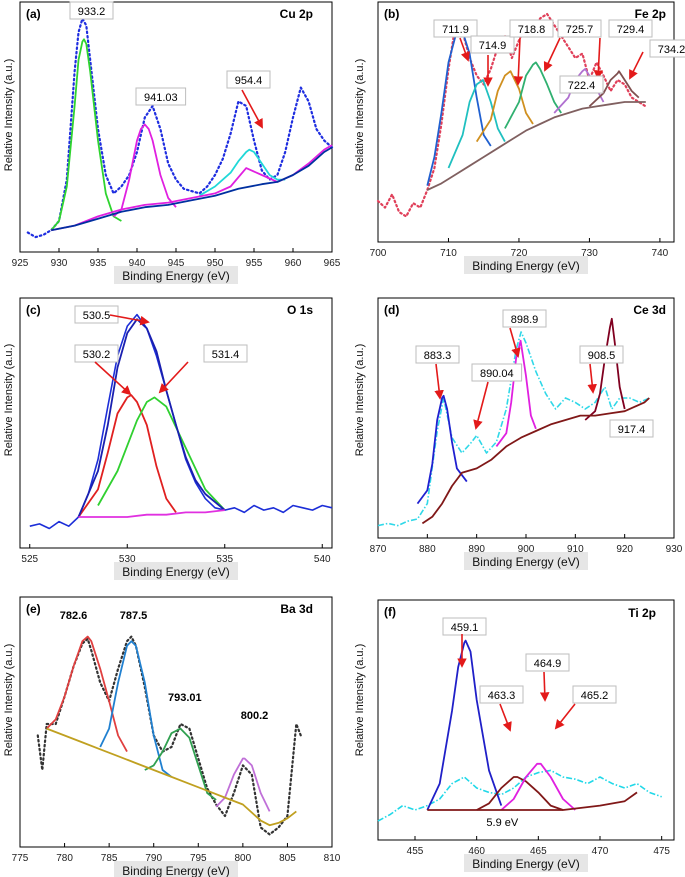 This screenshot has width=685, height=877. Describe the element at coordinates (661, 851) in the screenshot. I see `x-tick-label: 475` at that location.